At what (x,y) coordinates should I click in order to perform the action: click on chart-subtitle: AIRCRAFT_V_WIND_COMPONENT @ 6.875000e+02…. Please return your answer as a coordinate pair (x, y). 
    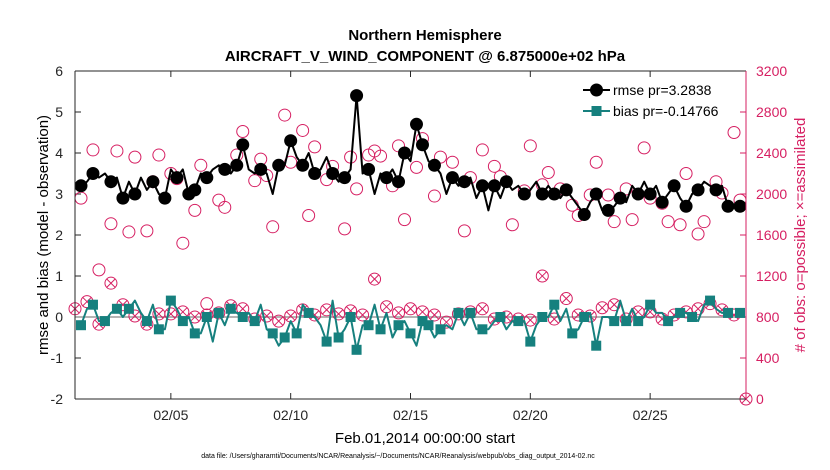
    Looking at the image, I should click on (425, 56).